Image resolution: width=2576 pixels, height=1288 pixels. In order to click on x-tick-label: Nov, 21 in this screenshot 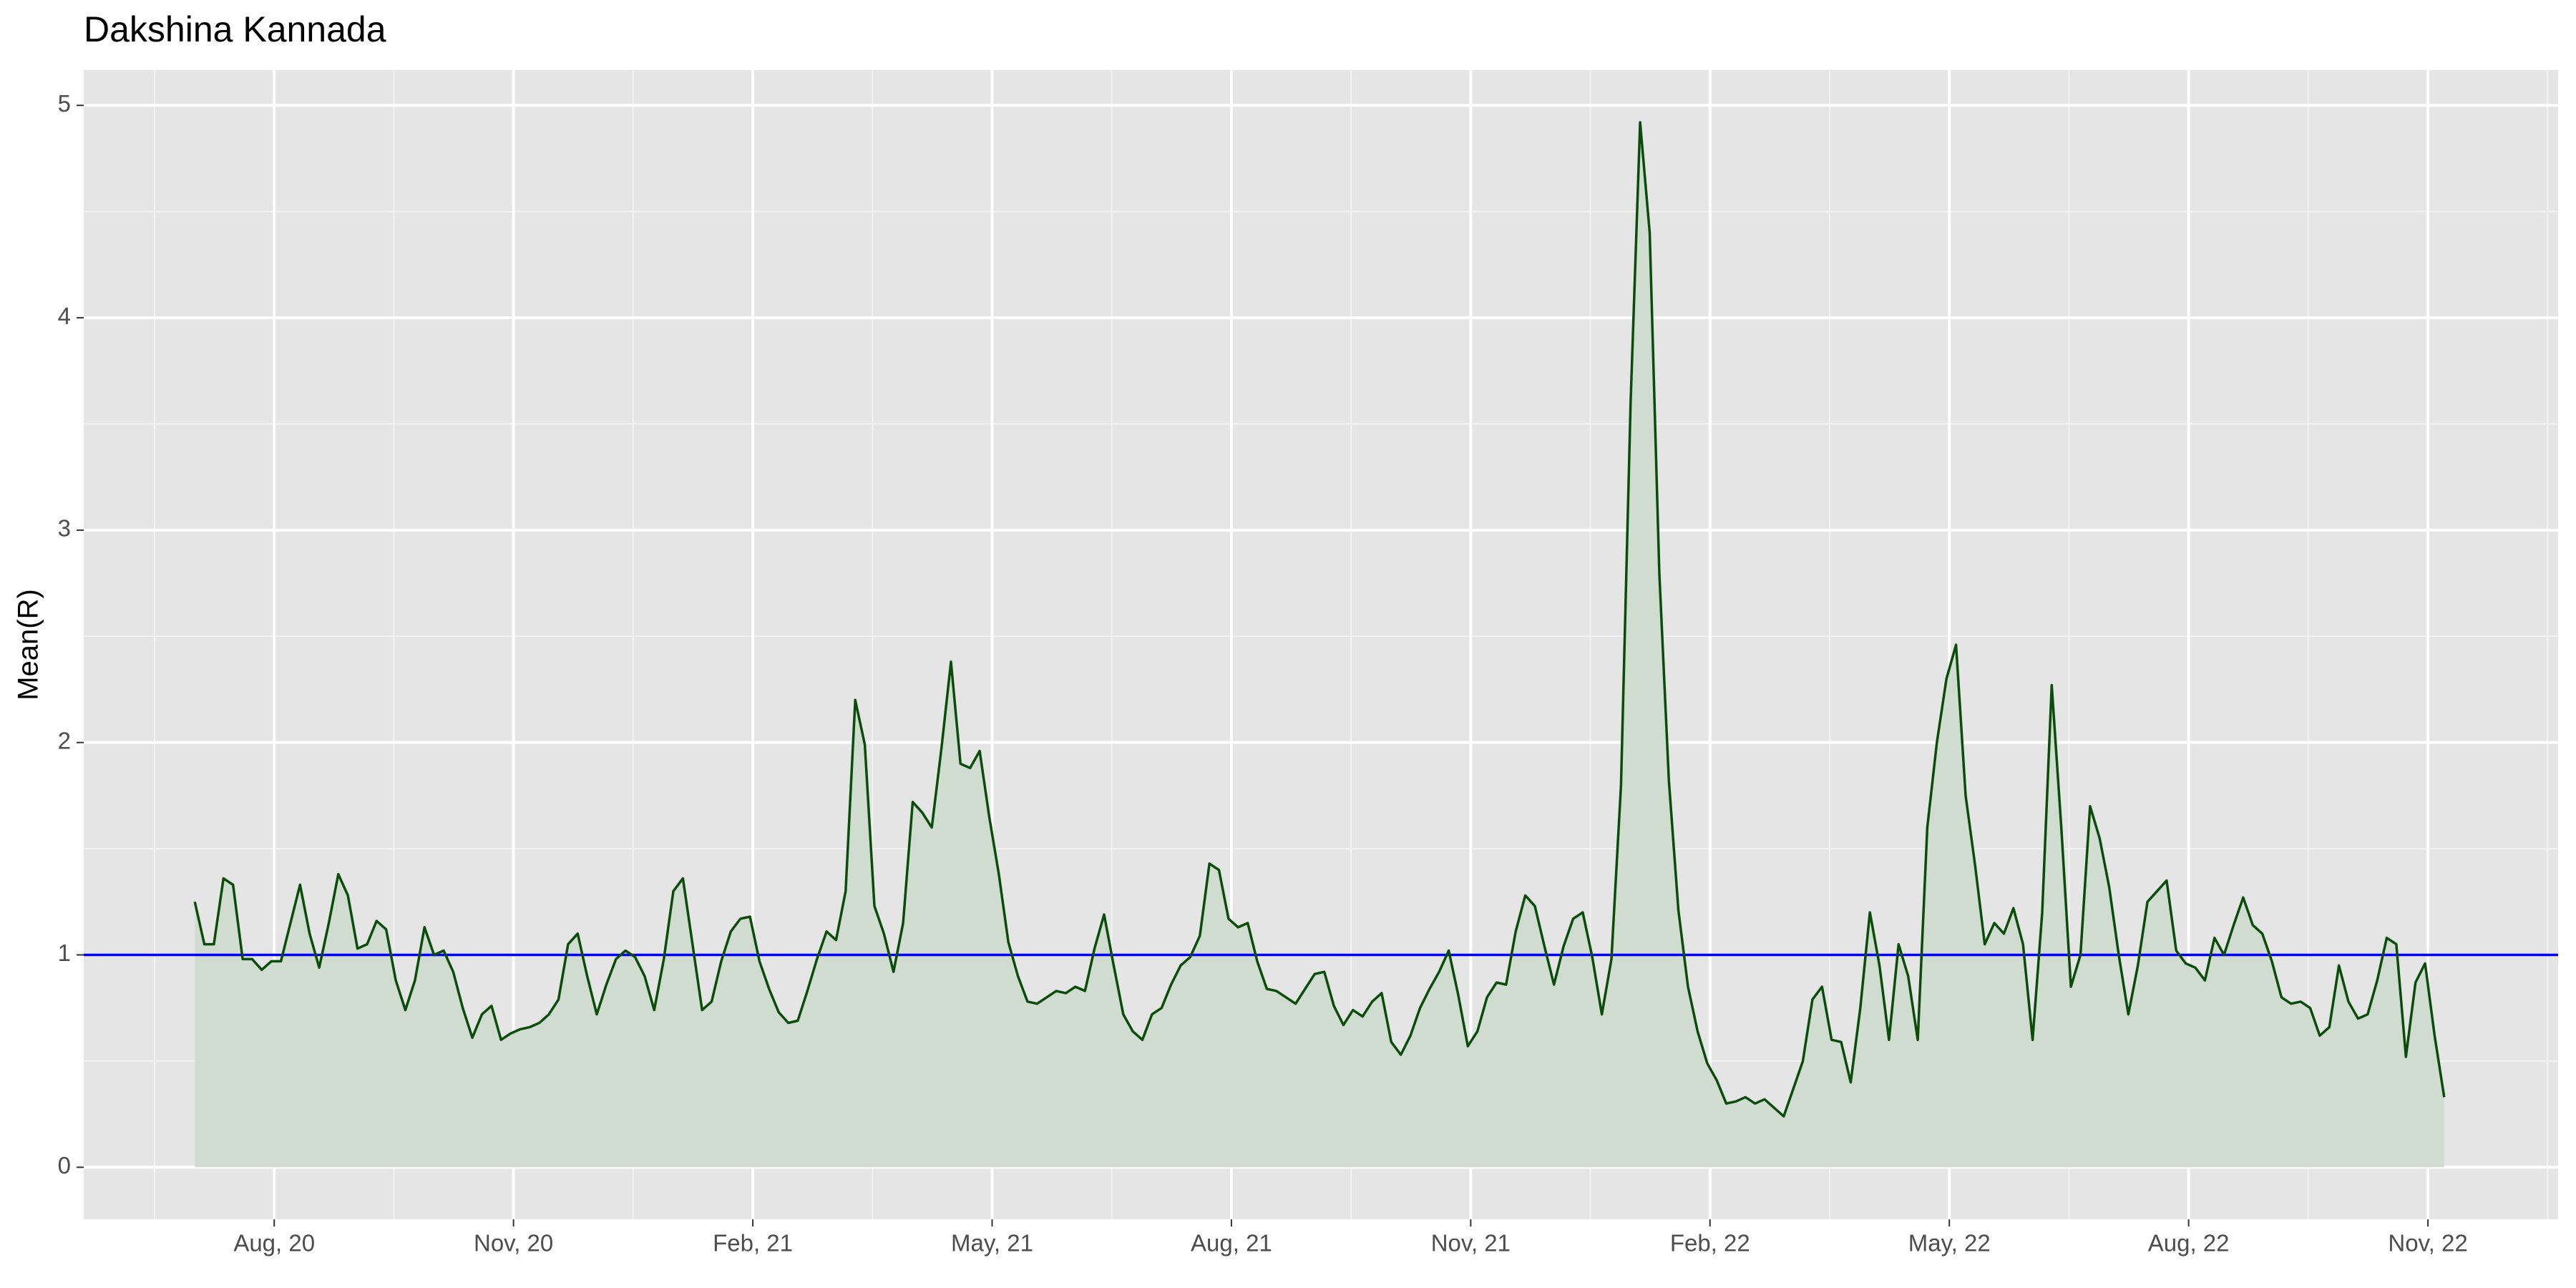, I will do `click(1471, 1243)`.